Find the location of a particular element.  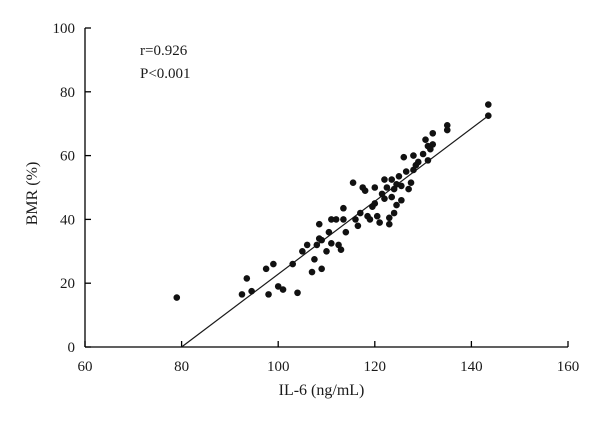

y-tick-label: 60 is located at coordinates (67, 157).